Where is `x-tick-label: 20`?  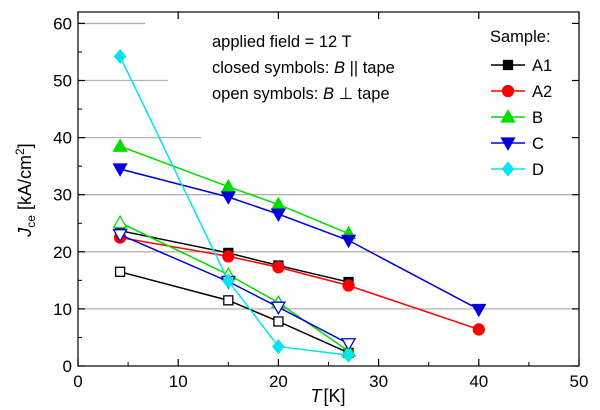
x-tick-label: 20 is located at coordinates (278, 381).